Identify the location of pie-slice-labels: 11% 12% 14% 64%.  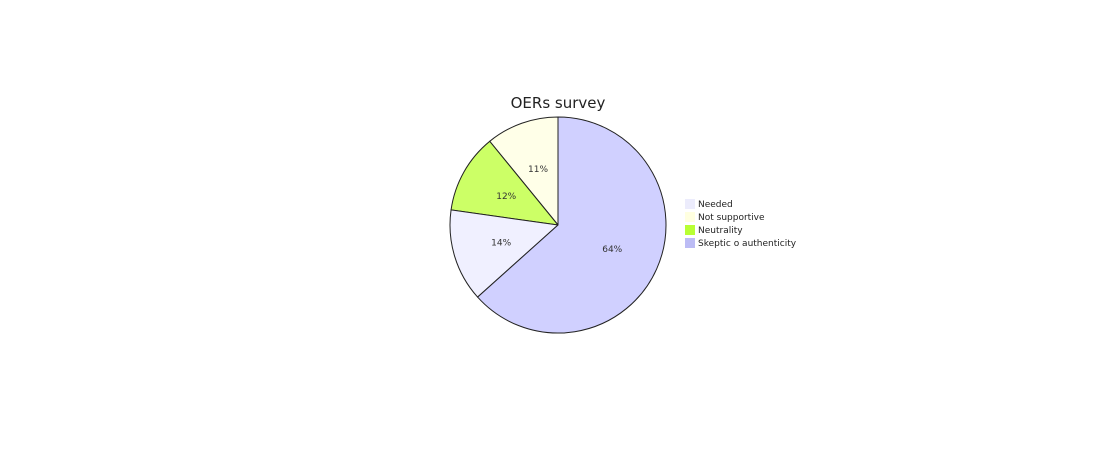
(557, 210).